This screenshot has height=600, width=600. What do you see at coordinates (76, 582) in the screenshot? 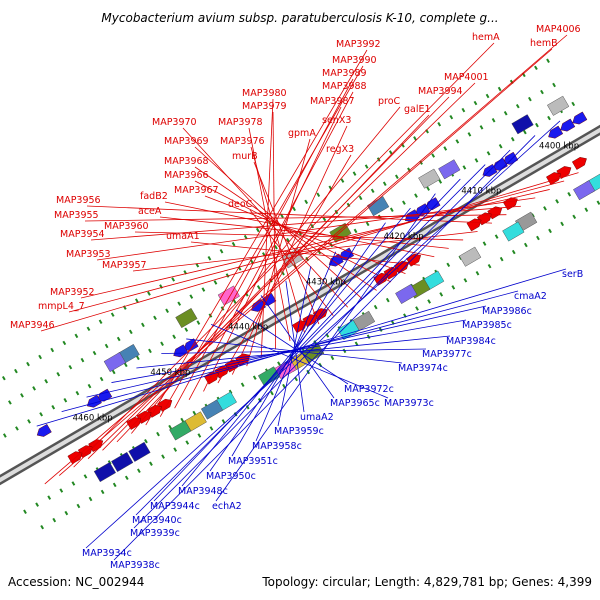
I see `accession-text: Accession: NC_002944` at bounding box center [76, 582].